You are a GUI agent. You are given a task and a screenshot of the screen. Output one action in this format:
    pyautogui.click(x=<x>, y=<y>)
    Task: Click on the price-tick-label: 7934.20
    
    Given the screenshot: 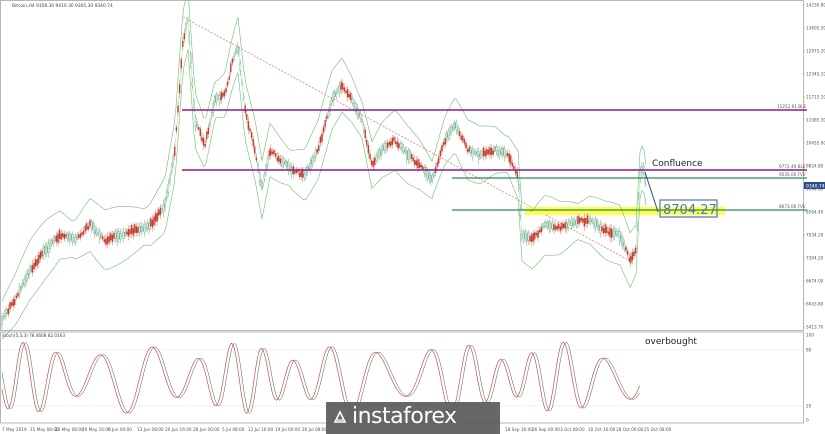 What is the action you would take?
    pyautogui.click(x=815, y=235)
    